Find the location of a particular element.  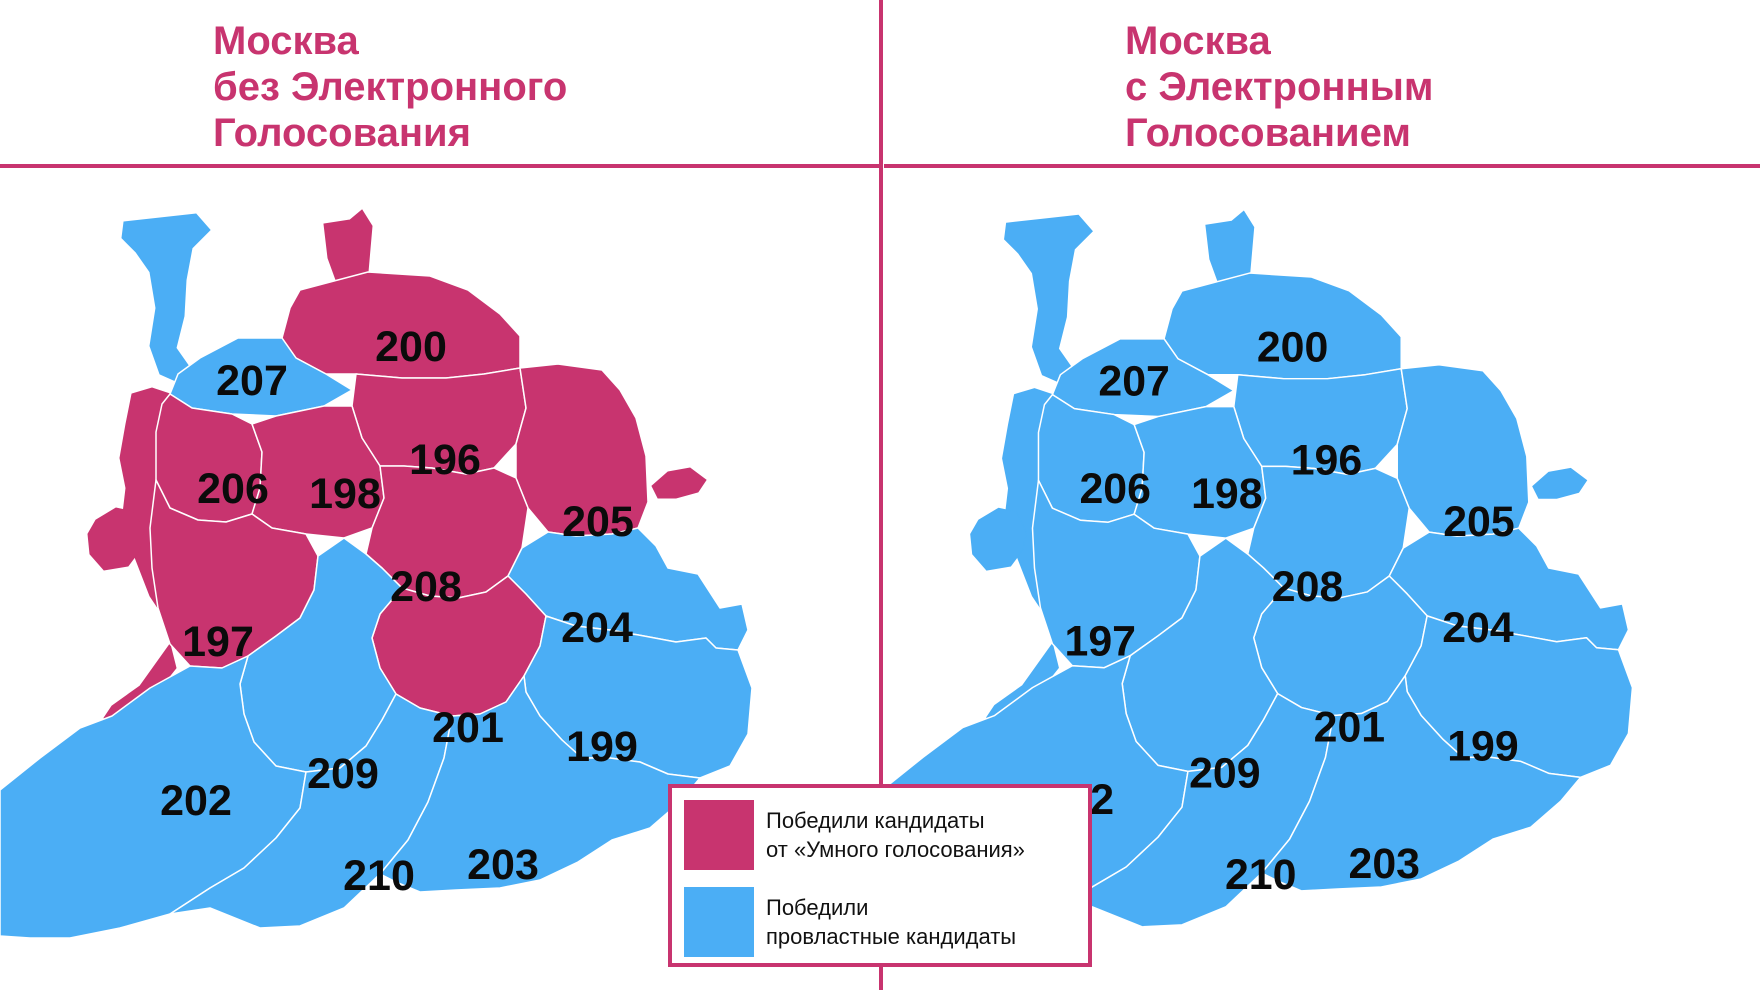

legend-swatch-smart-voting is located at coordinates (719, 835).